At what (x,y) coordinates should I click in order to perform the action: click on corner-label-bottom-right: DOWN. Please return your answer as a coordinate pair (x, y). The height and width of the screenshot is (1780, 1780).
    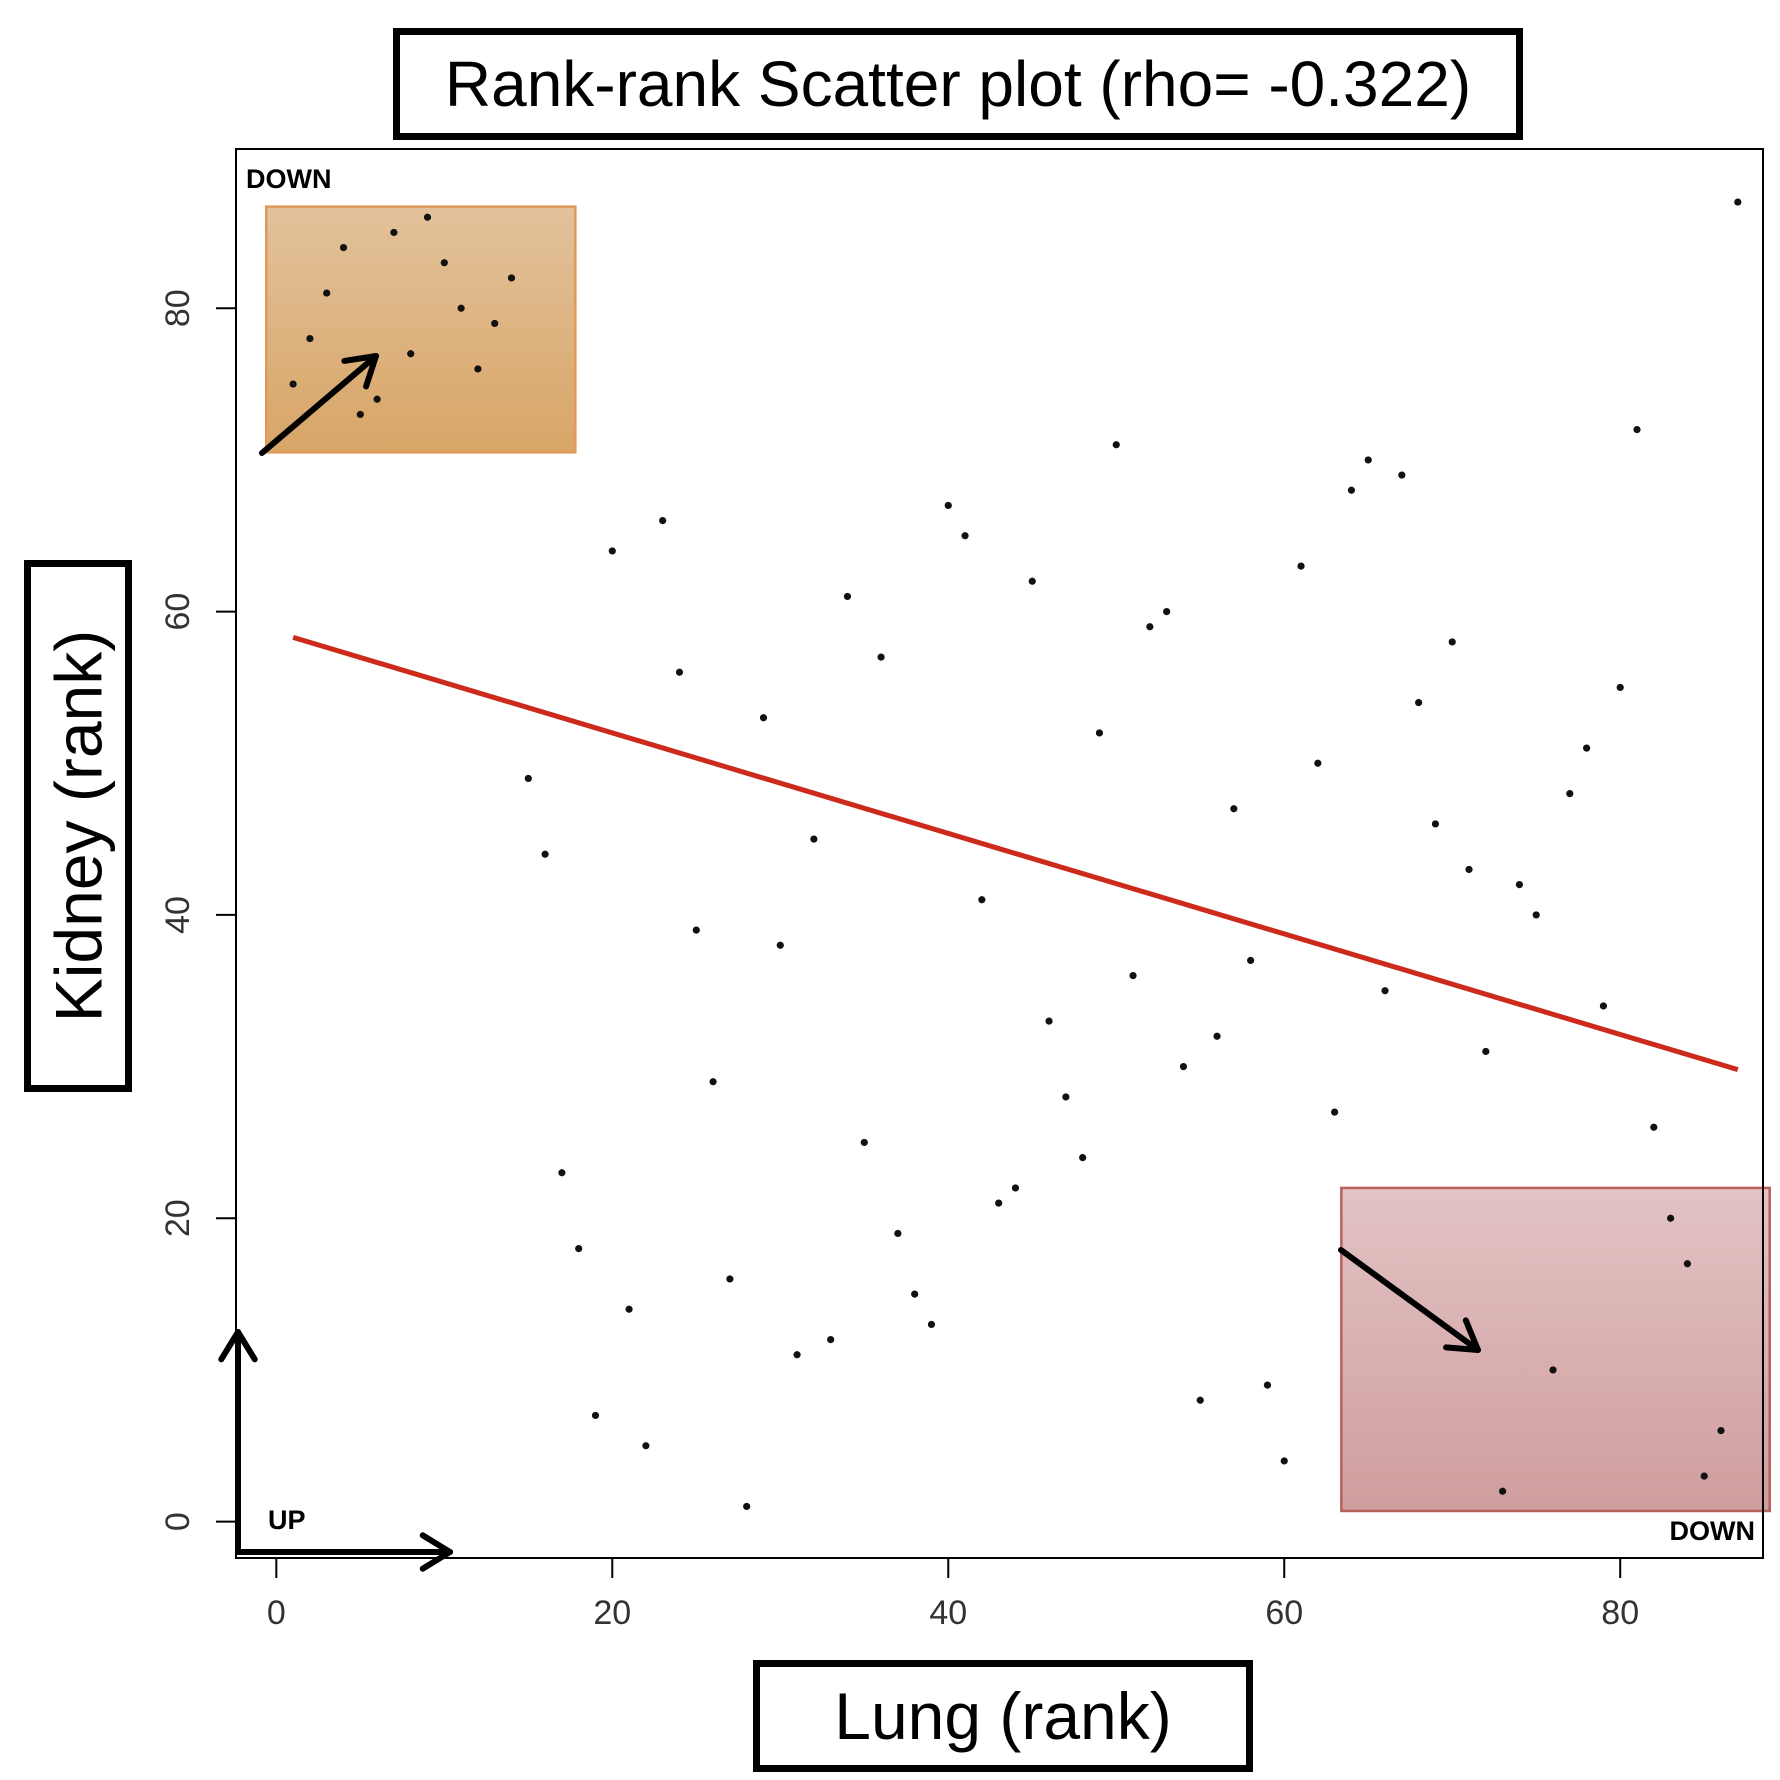
    Looking at the image, I should click on (1712, 1531).